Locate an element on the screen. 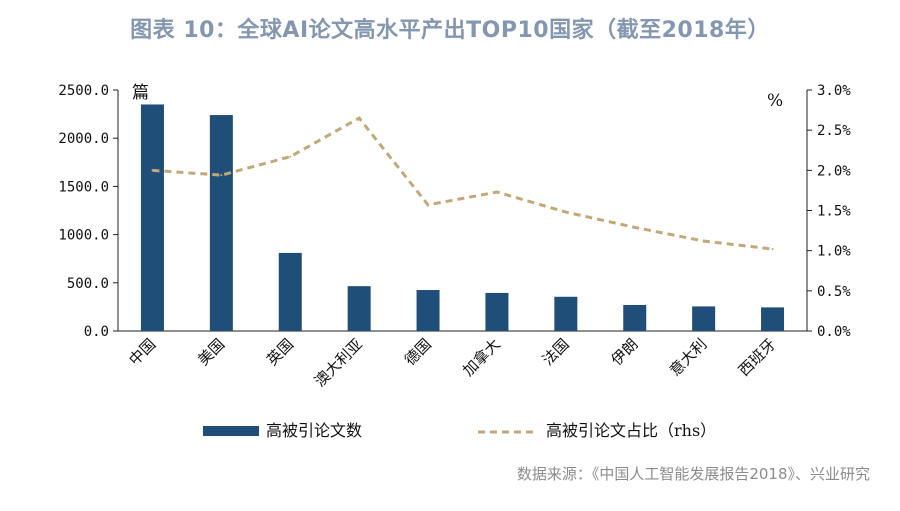 Image resolution: width=900 pixels, height=511 pixels. category-label: 加拿大 is located at coordinates (481, 357).